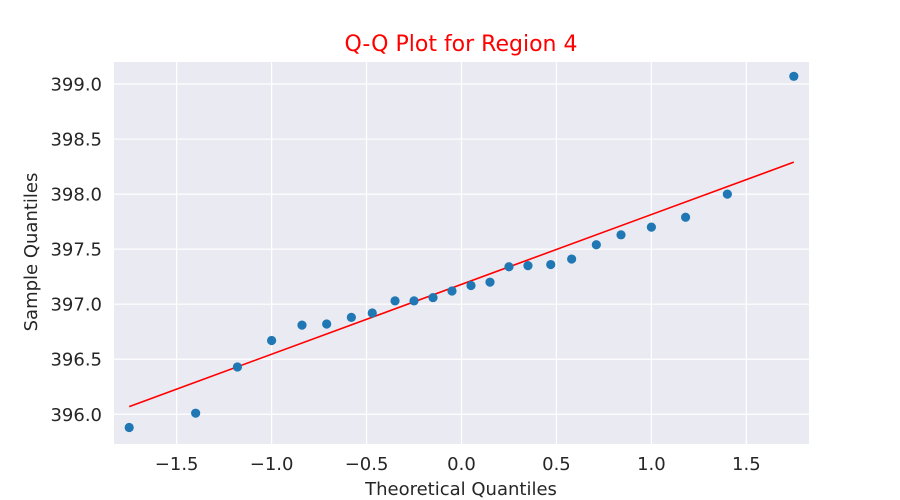 This screenshot has height=500, width=900. What do you see at coordinates (651, 464) in the screenshot?
I see `x-tick-label: 1.0` at bounding box center [651, 464].